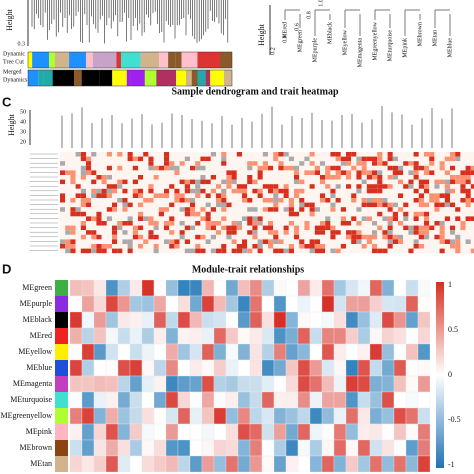  Describe the element at coordinates (420, 34) in the screenshot. I see `leaf-label: MEbrown` at that location.